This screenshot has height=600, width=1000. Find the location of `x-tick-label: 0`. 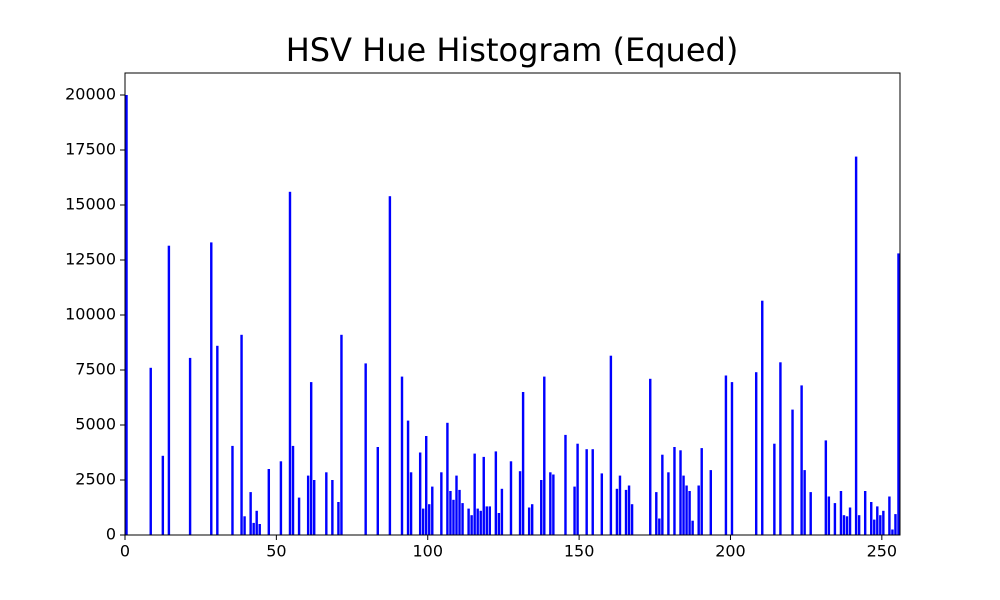

x-tick-label: 0 is located at coordinates (125, 551).